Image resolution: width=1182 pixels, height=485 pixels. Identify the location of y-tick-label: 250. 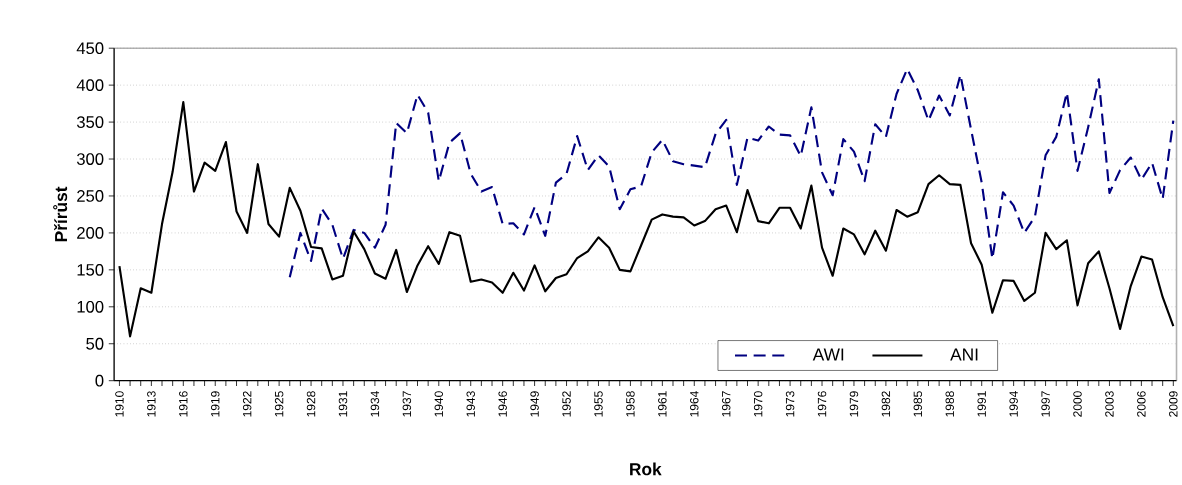
(90, 196).